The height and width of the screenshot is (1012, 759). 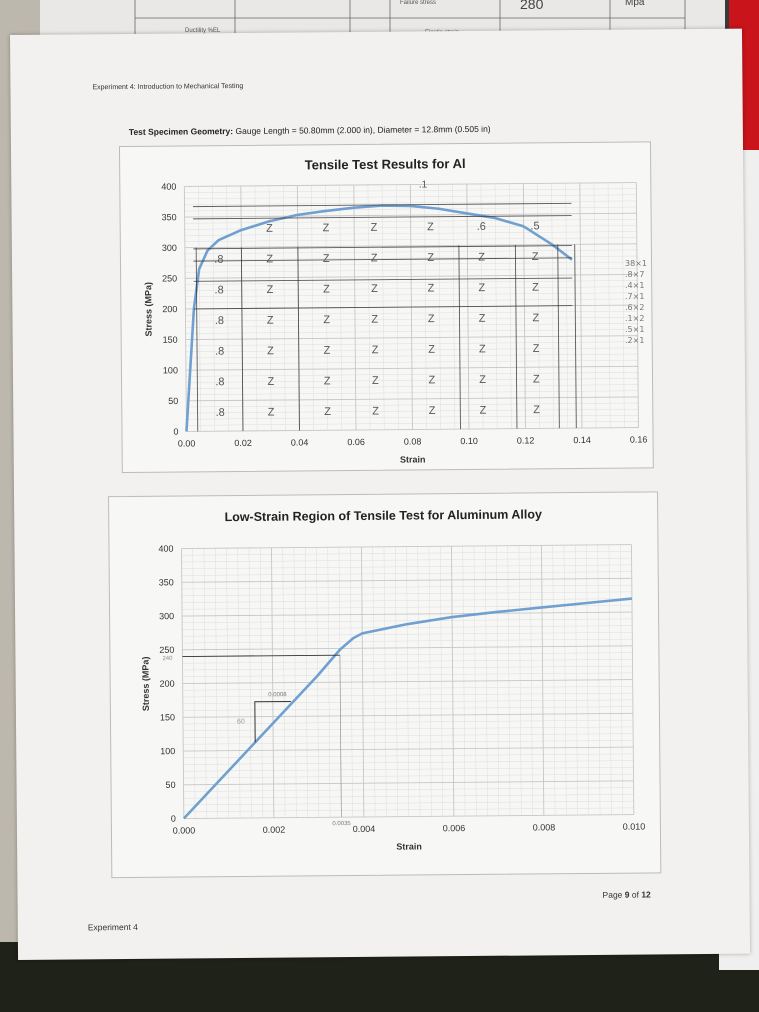 I want to click on svg-text: .1, so click(x=423, y=184).